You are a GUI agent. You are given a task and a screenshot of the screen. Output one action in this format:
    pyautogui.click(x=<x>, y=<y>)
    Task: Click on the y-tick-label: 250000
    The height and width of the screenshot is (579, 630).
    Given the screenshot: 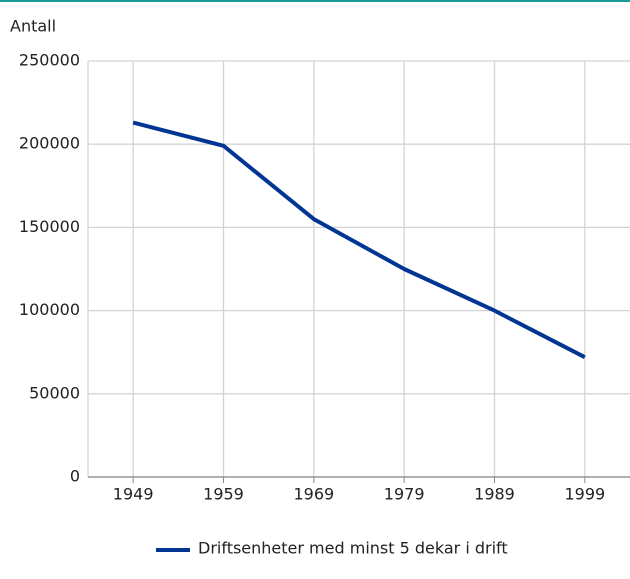 What is the action you would take?
    pyautogui.click(x=49, y=60)
    